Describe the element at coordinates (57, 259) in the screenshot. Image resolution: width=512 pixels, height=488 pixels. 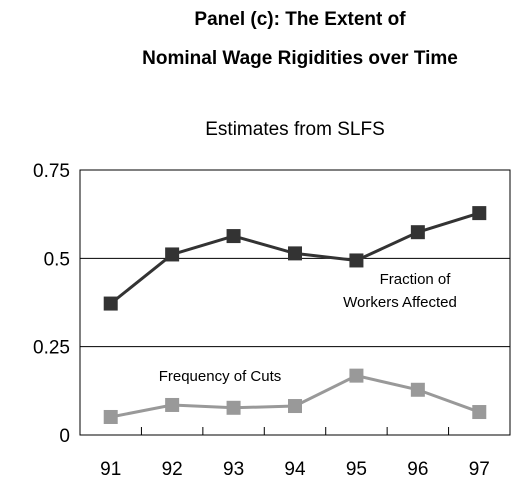
I see `y-tick-label: 0.5` at that location.